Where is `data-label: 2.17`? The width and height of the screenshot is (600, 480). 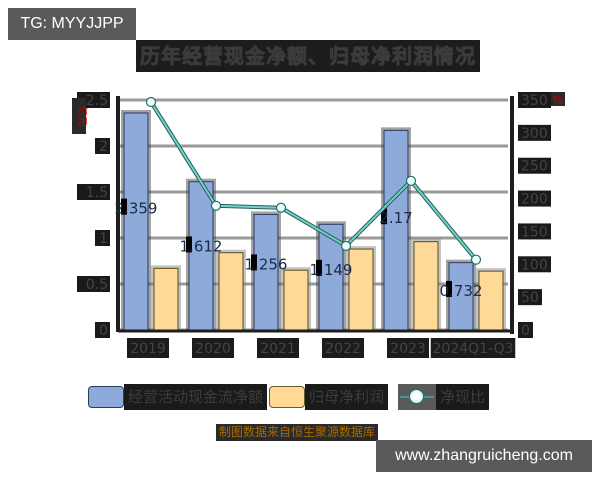 data-label: 2.17 is located at coordinates (395, 218).